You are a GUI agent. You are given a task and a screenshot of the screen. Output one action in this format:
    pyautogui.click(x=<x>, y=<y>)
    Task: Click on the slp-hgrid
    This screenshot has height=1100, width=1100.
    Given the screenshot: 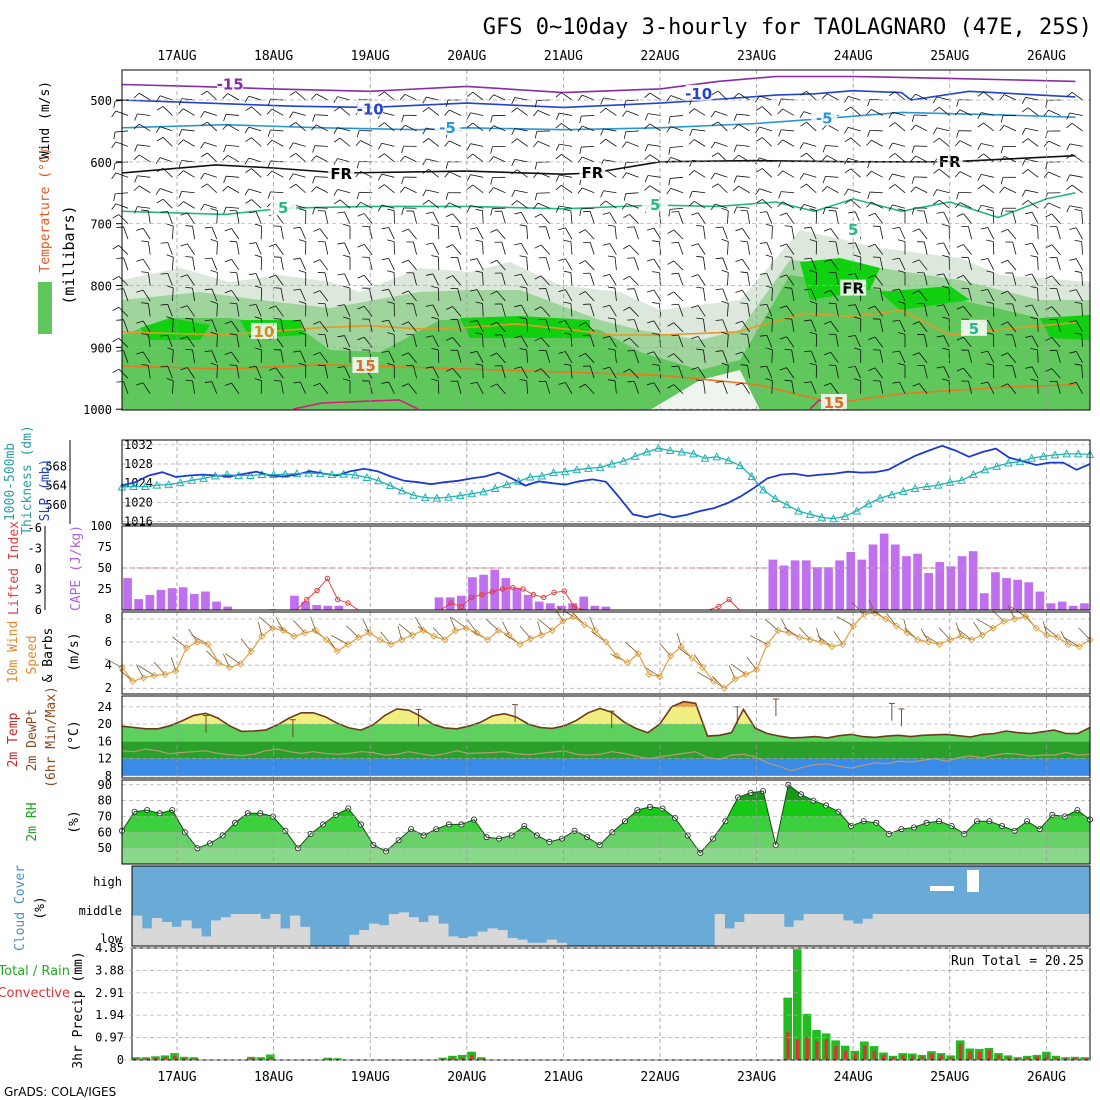 What is the action you would take?
    pyautogui.click(x=606, y=483)
    